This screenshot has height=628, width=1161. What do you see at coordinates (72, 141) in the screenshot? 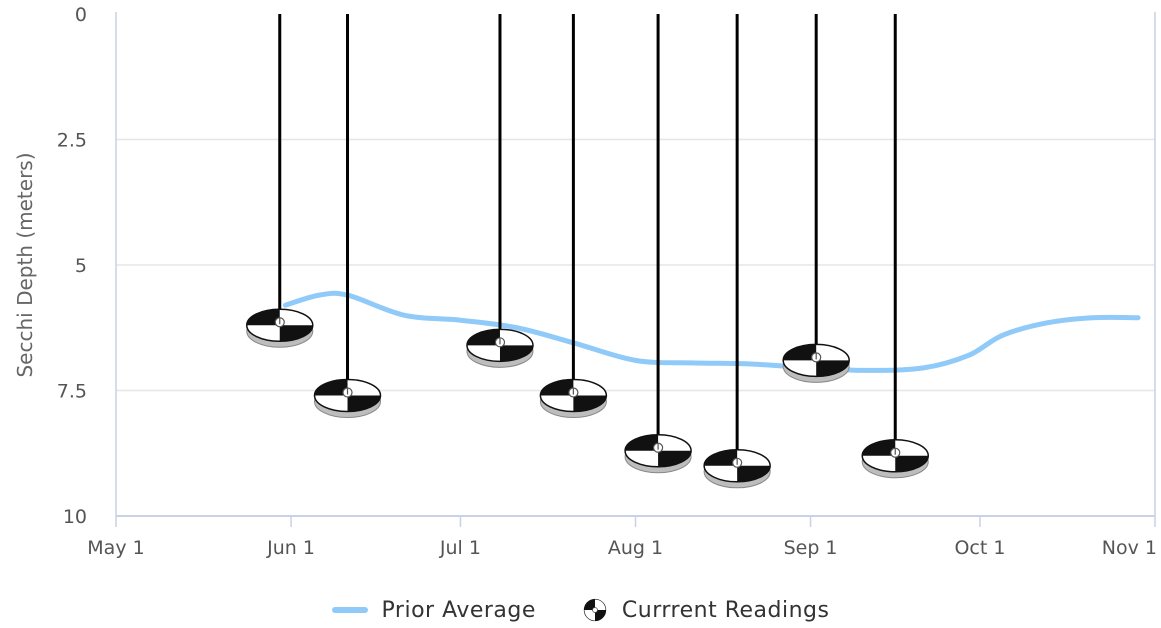
I see `y-tick-label: 2.5` at bounding box center [72, 141].